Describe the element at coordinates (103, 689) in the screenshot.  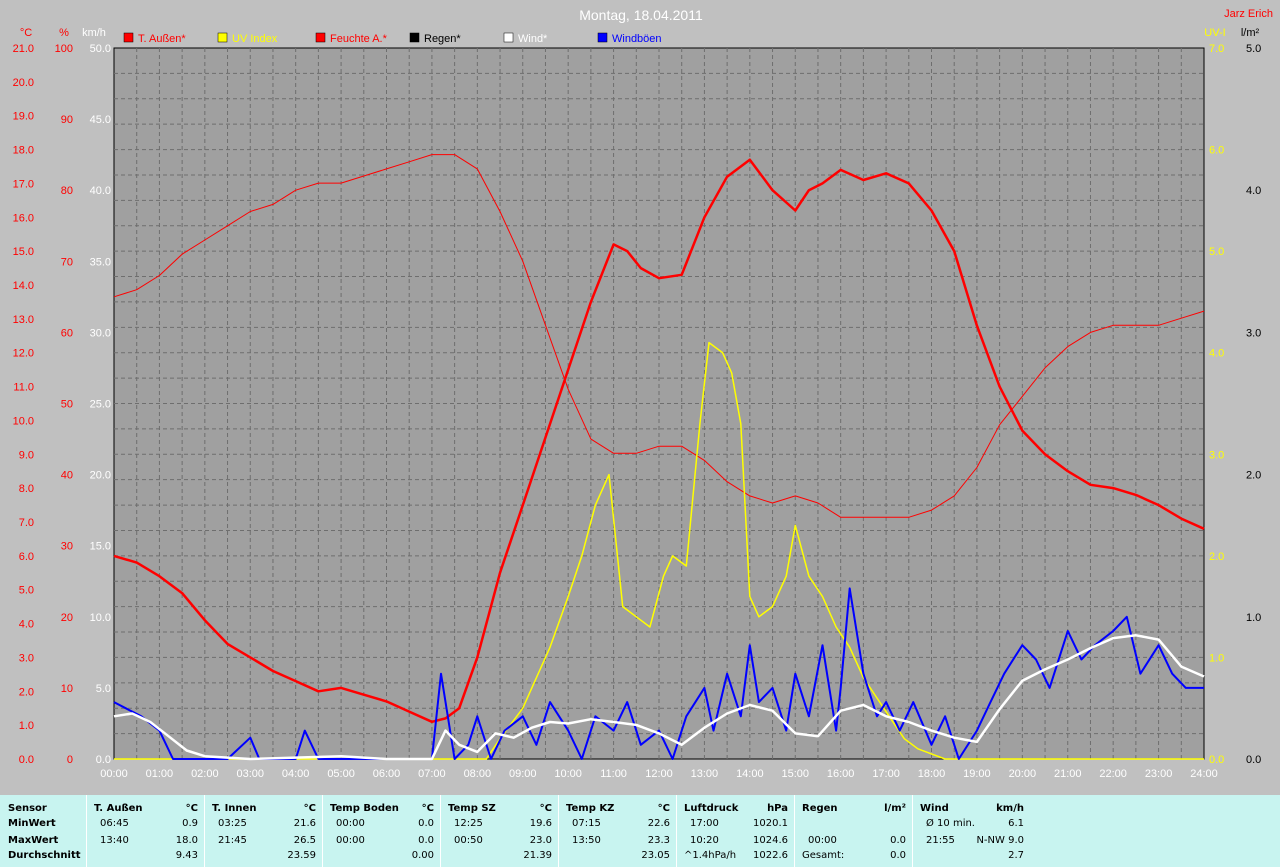
I see `wind-tick-label: 5.0` at that location.